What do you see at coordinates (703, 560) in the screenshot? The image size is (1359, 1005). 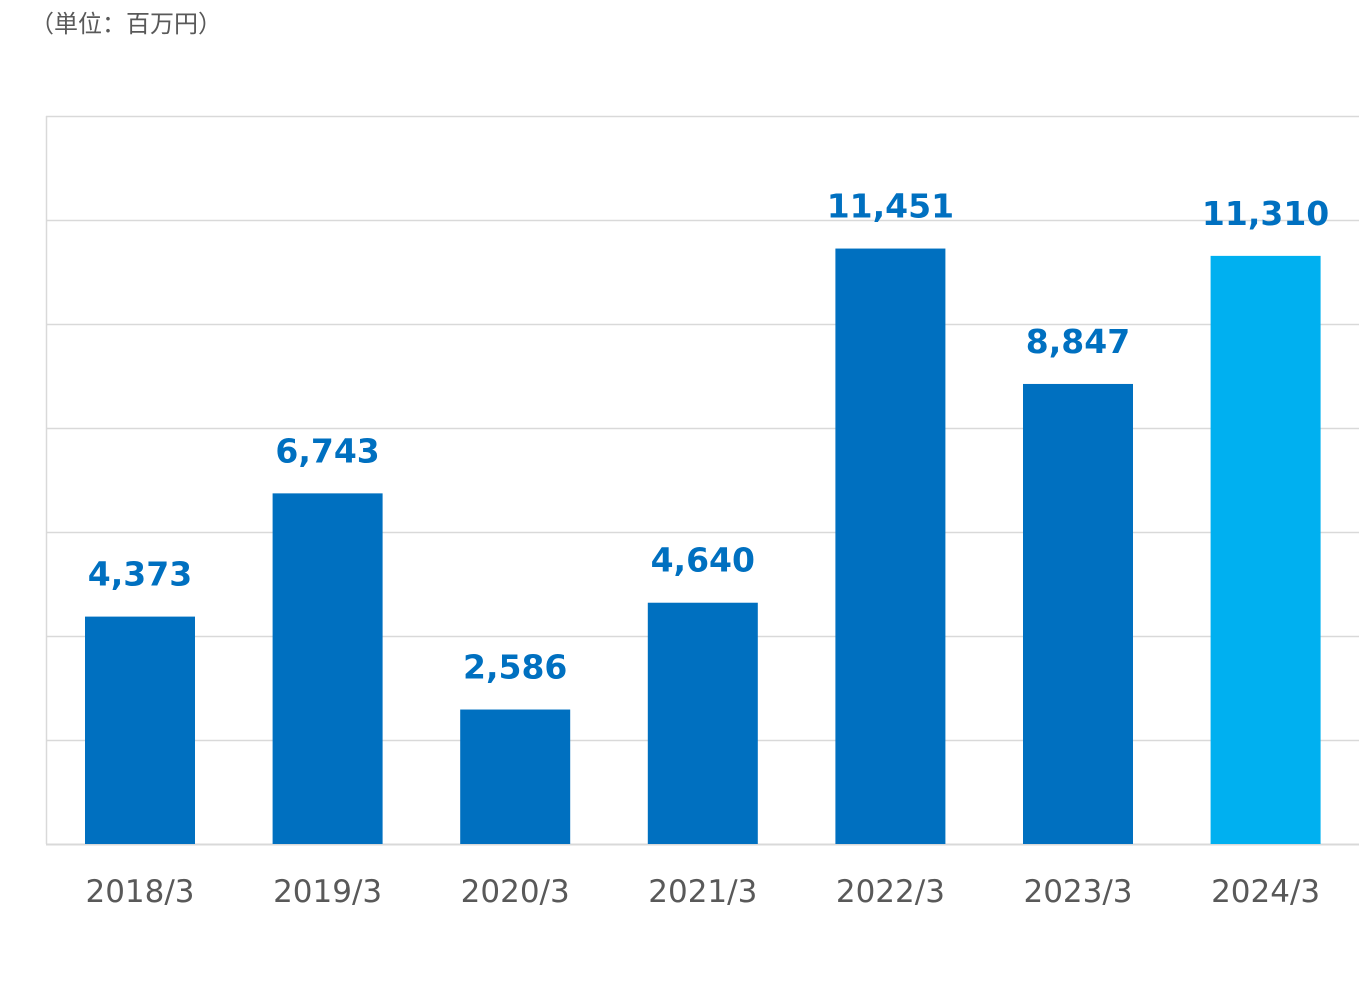 I see `value-label: 4,640` at bounding box center [703, 560].